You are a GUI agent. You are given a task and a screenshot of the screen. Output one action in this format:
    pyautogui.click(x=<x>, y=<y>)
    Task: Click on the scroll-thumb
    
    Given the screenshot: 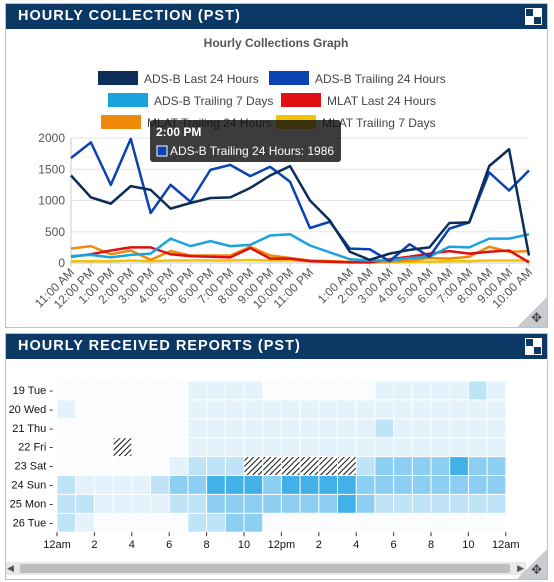 What is the action you would take?
    pyautogui.click(x=265, y=568)
    